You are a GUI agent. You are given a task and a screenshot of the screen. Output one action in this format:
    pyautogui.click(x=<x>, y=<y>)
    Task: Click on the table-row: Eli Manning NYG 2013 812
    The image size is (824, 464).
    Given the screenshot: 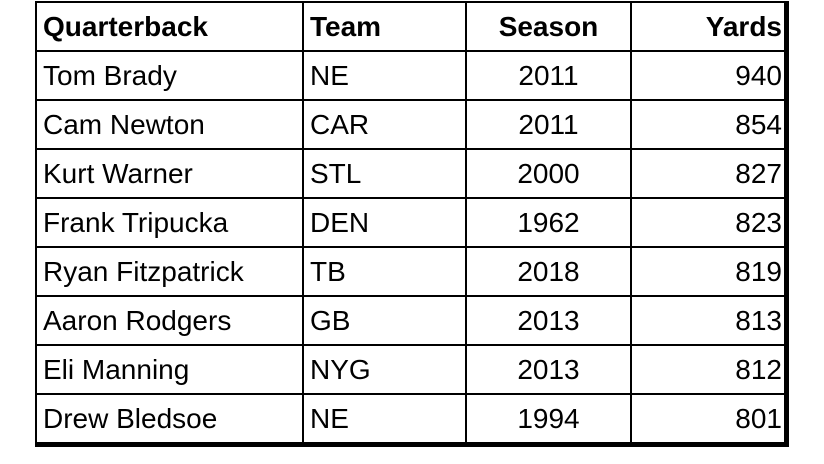 What is the action you would take?
    pyautogui.click(x=412, y=369)
    